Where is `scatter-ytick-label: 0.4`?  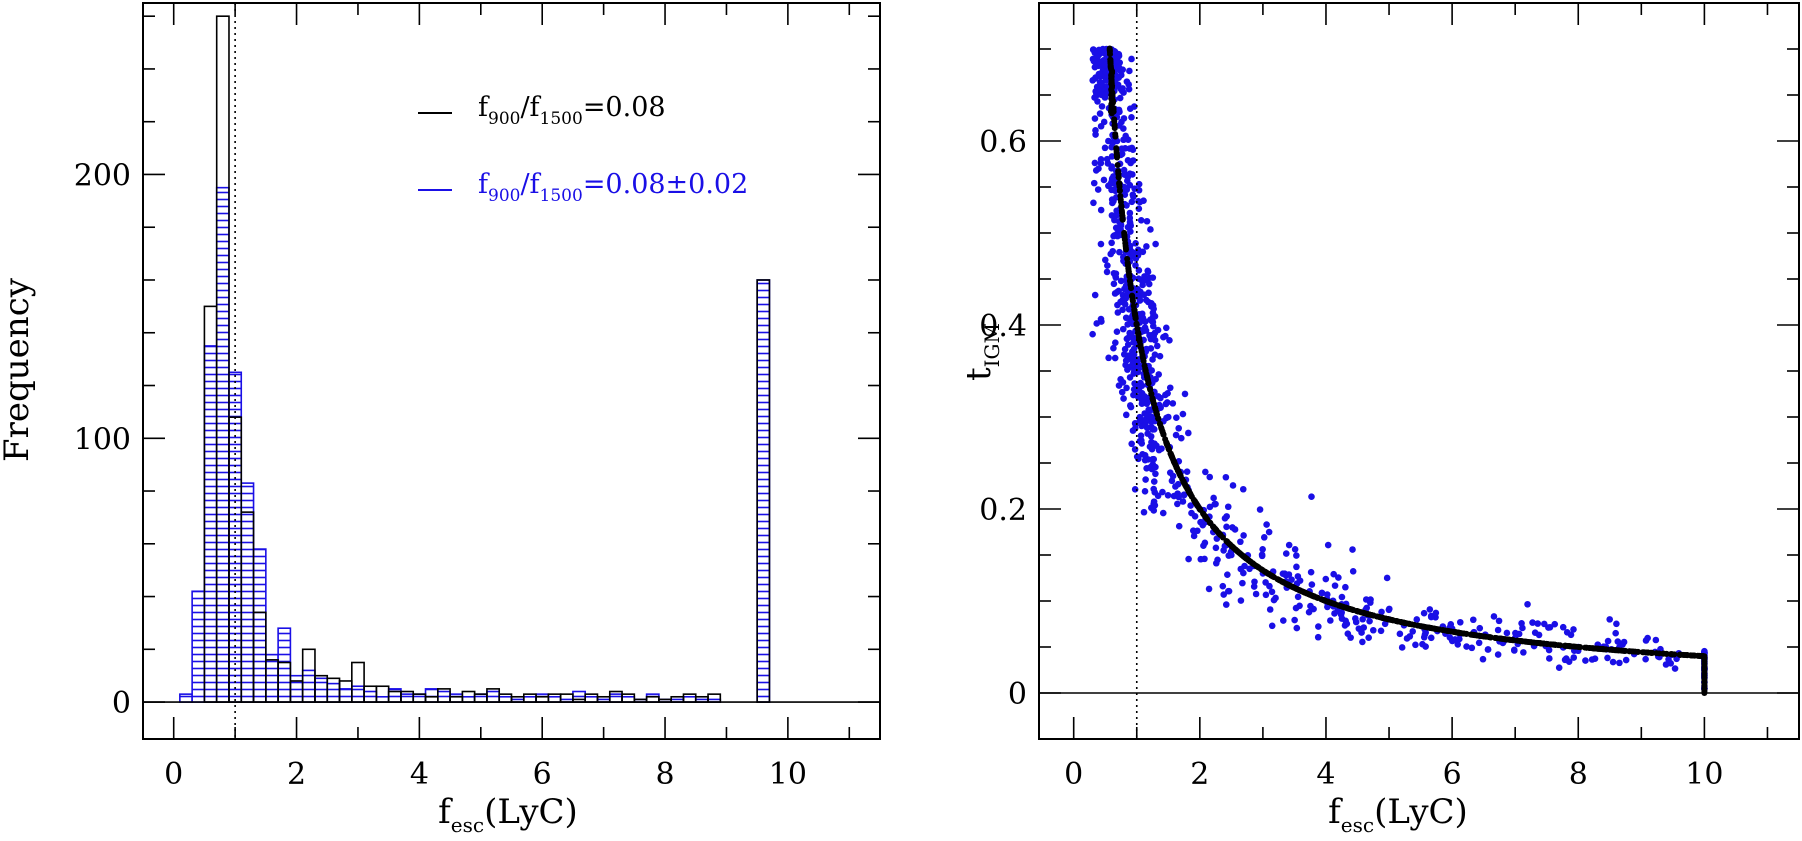 scatter-ytick-label: 0.4 is located at coordinates (1003, 326).